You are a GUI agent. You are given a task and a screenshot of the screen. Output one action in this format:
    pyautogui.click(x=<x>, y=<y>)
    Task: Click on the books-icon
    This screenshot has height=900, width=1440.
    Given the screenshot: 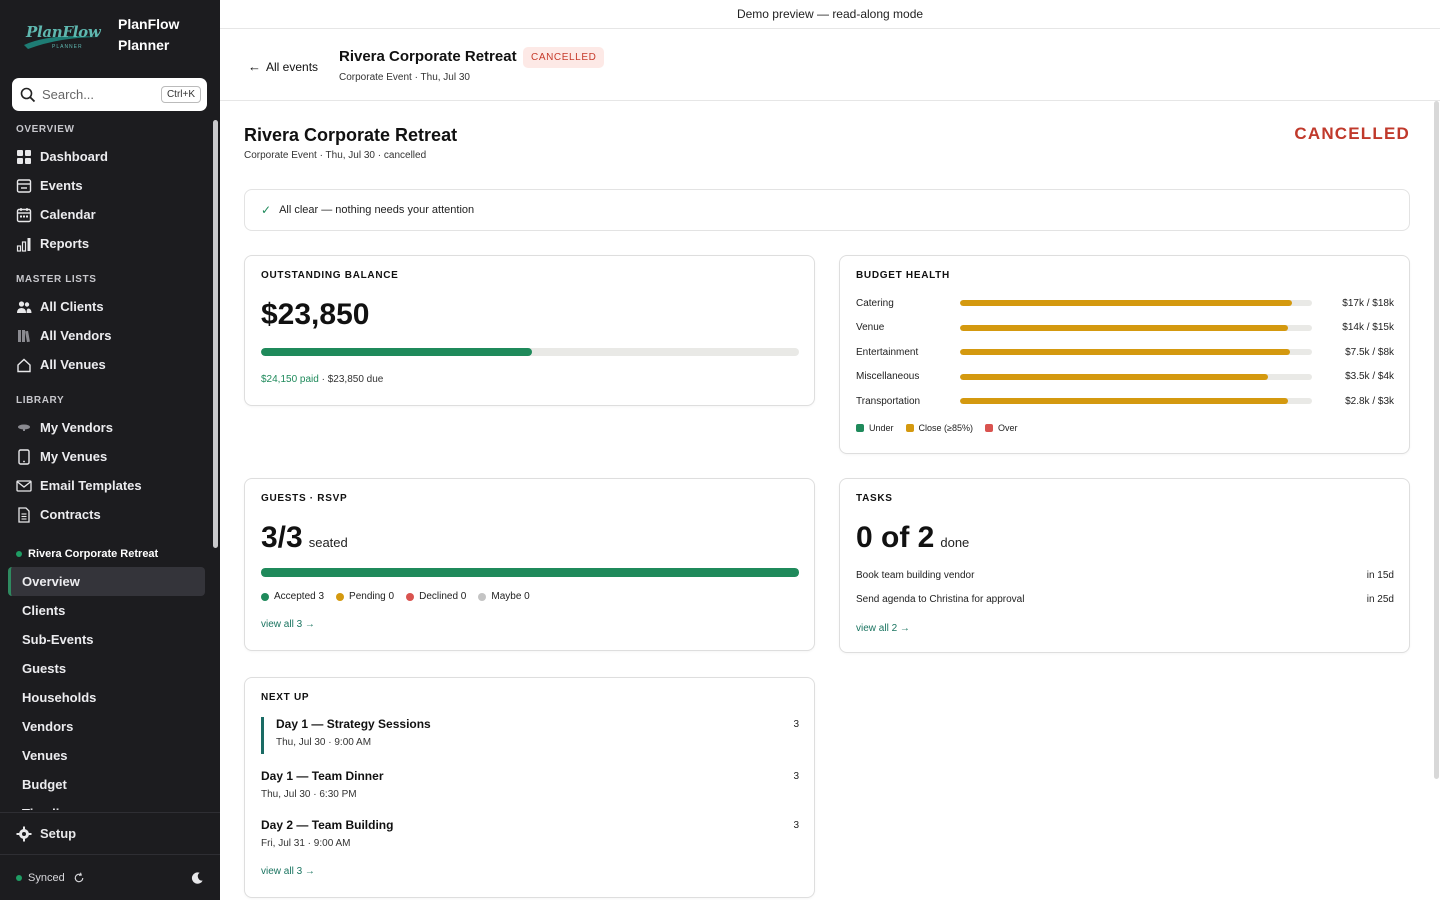 What is the action you would take?
    pyautogui.click(x=24, y=335)
    